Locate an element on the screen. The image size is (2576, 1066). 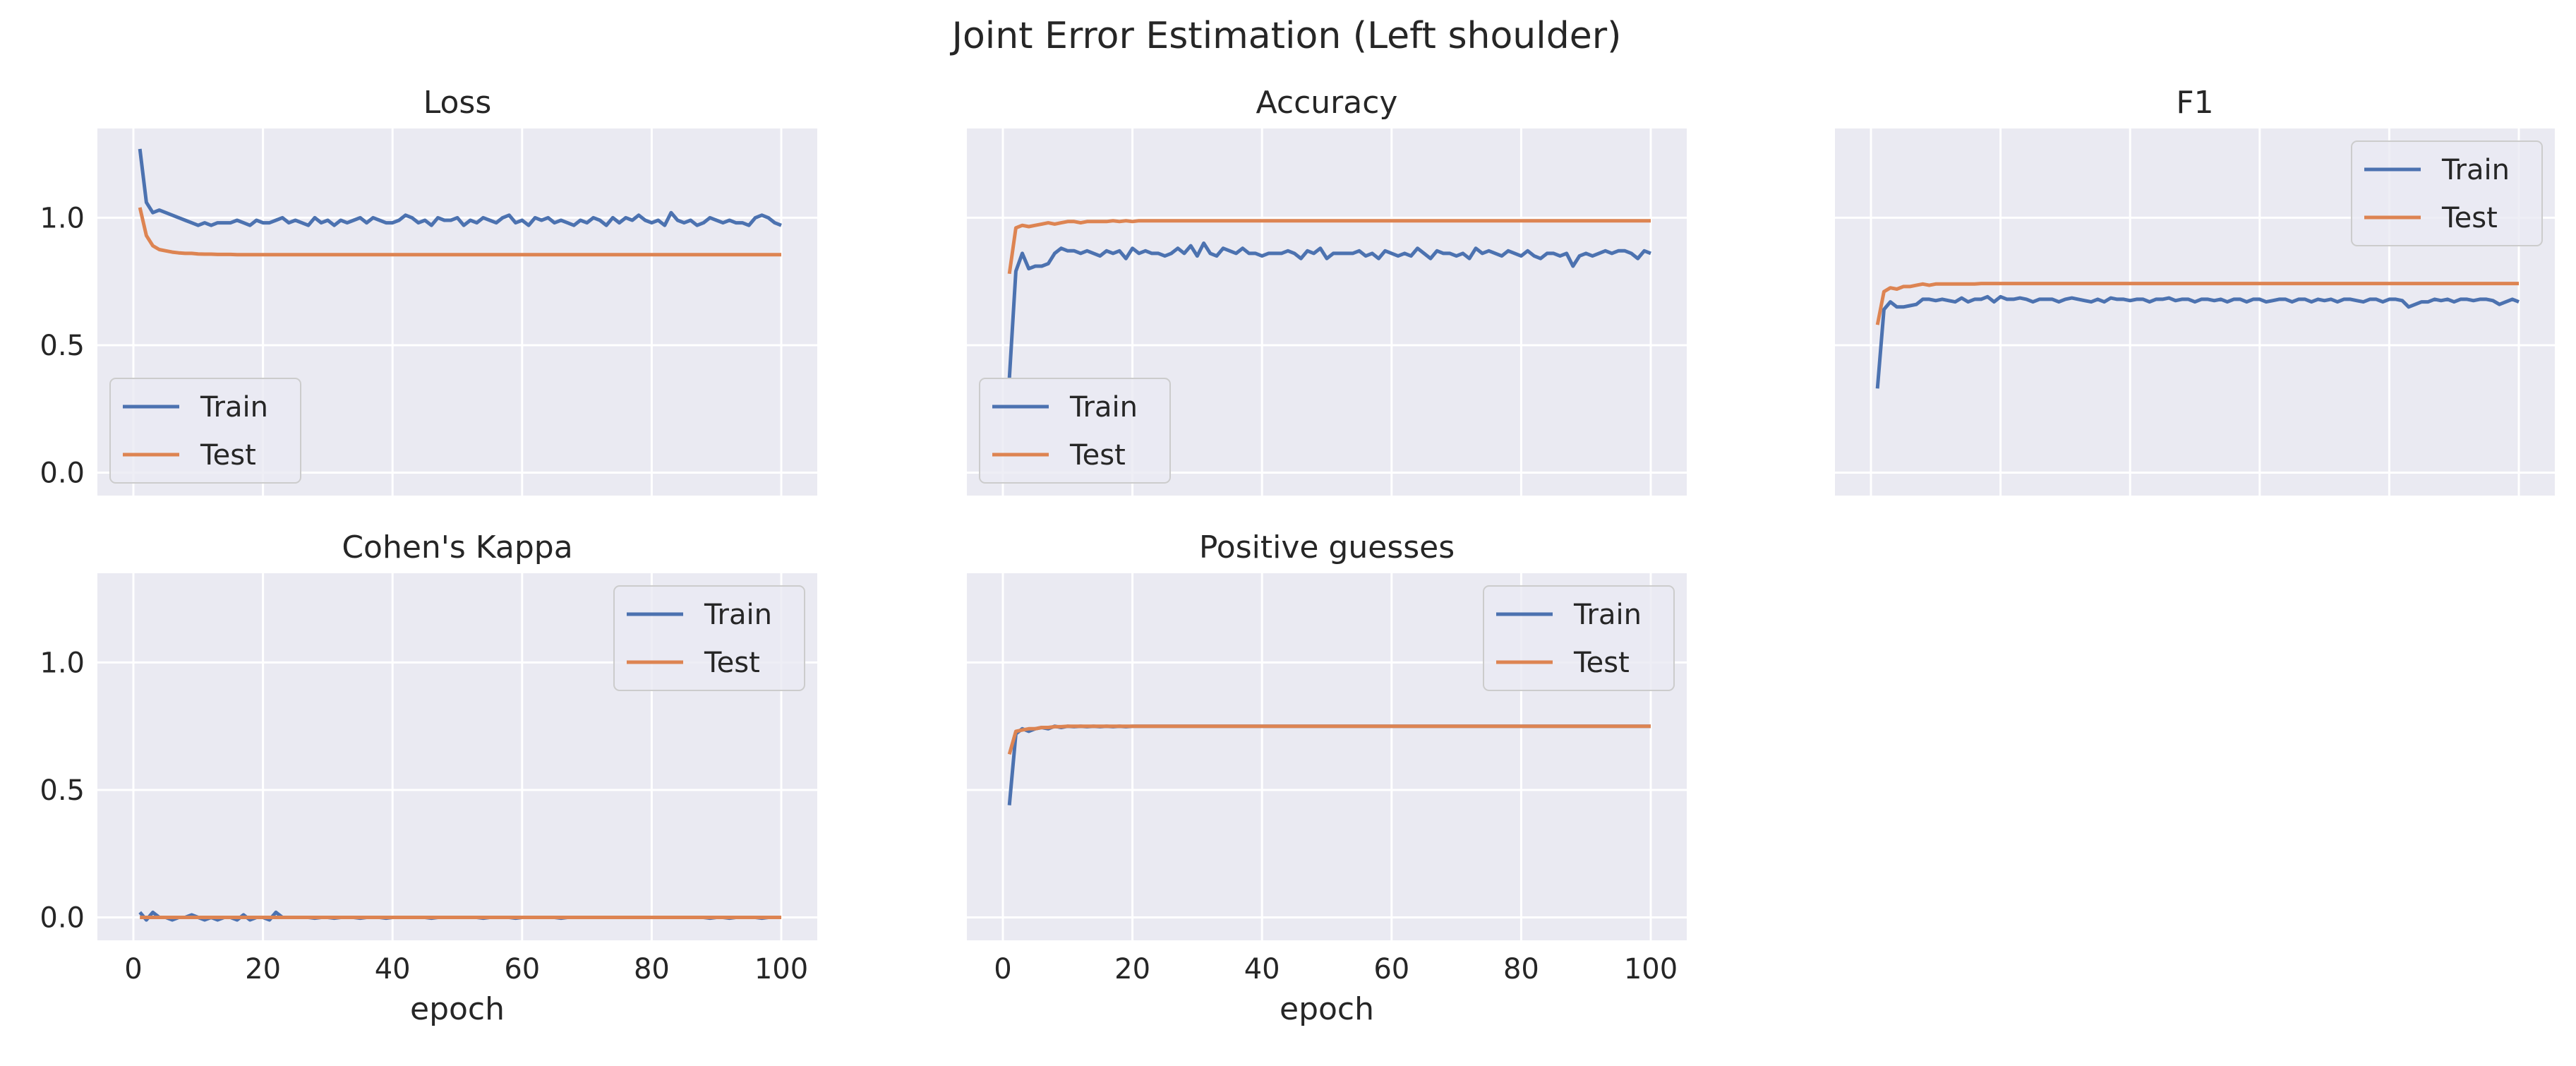
panel-title: Accuracy is located at coordinates (1327, 103).